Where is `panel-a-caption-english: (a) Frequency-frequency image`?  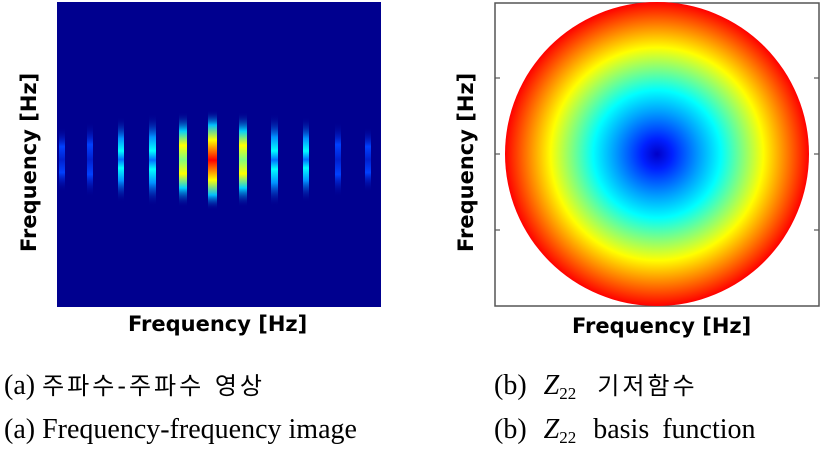 panel-a-caption-english: (a) Frequency-frequency image is located at coordinates (180, 430).